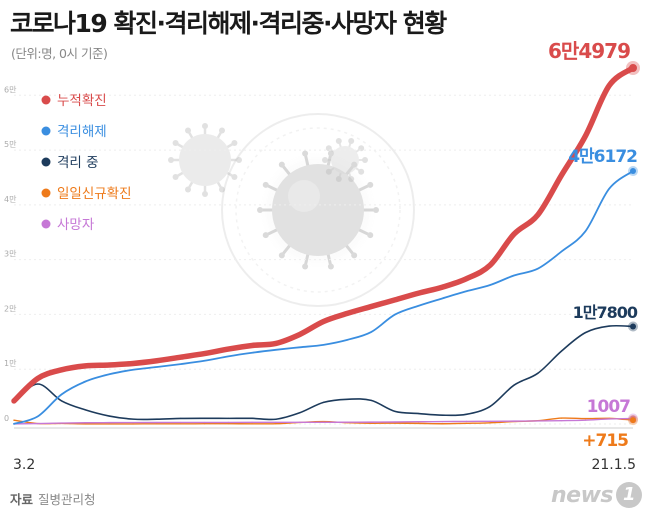 The height and width of the screenshot is (517, 647). I want to click on legend-swatch-isolated, so click(46, 162).